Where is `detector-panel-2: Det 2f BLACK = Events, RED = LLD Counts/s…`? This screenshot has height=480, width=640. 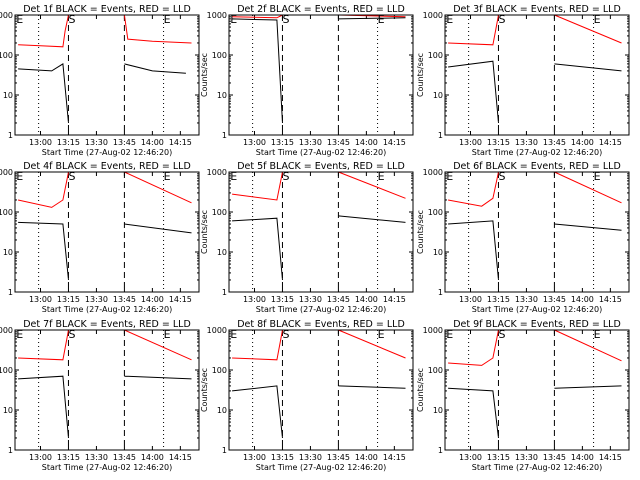 detector-panel-2: Det 2f BLACK = Events, RED = LLD Counts/s… is located at coordinates (307, 80).